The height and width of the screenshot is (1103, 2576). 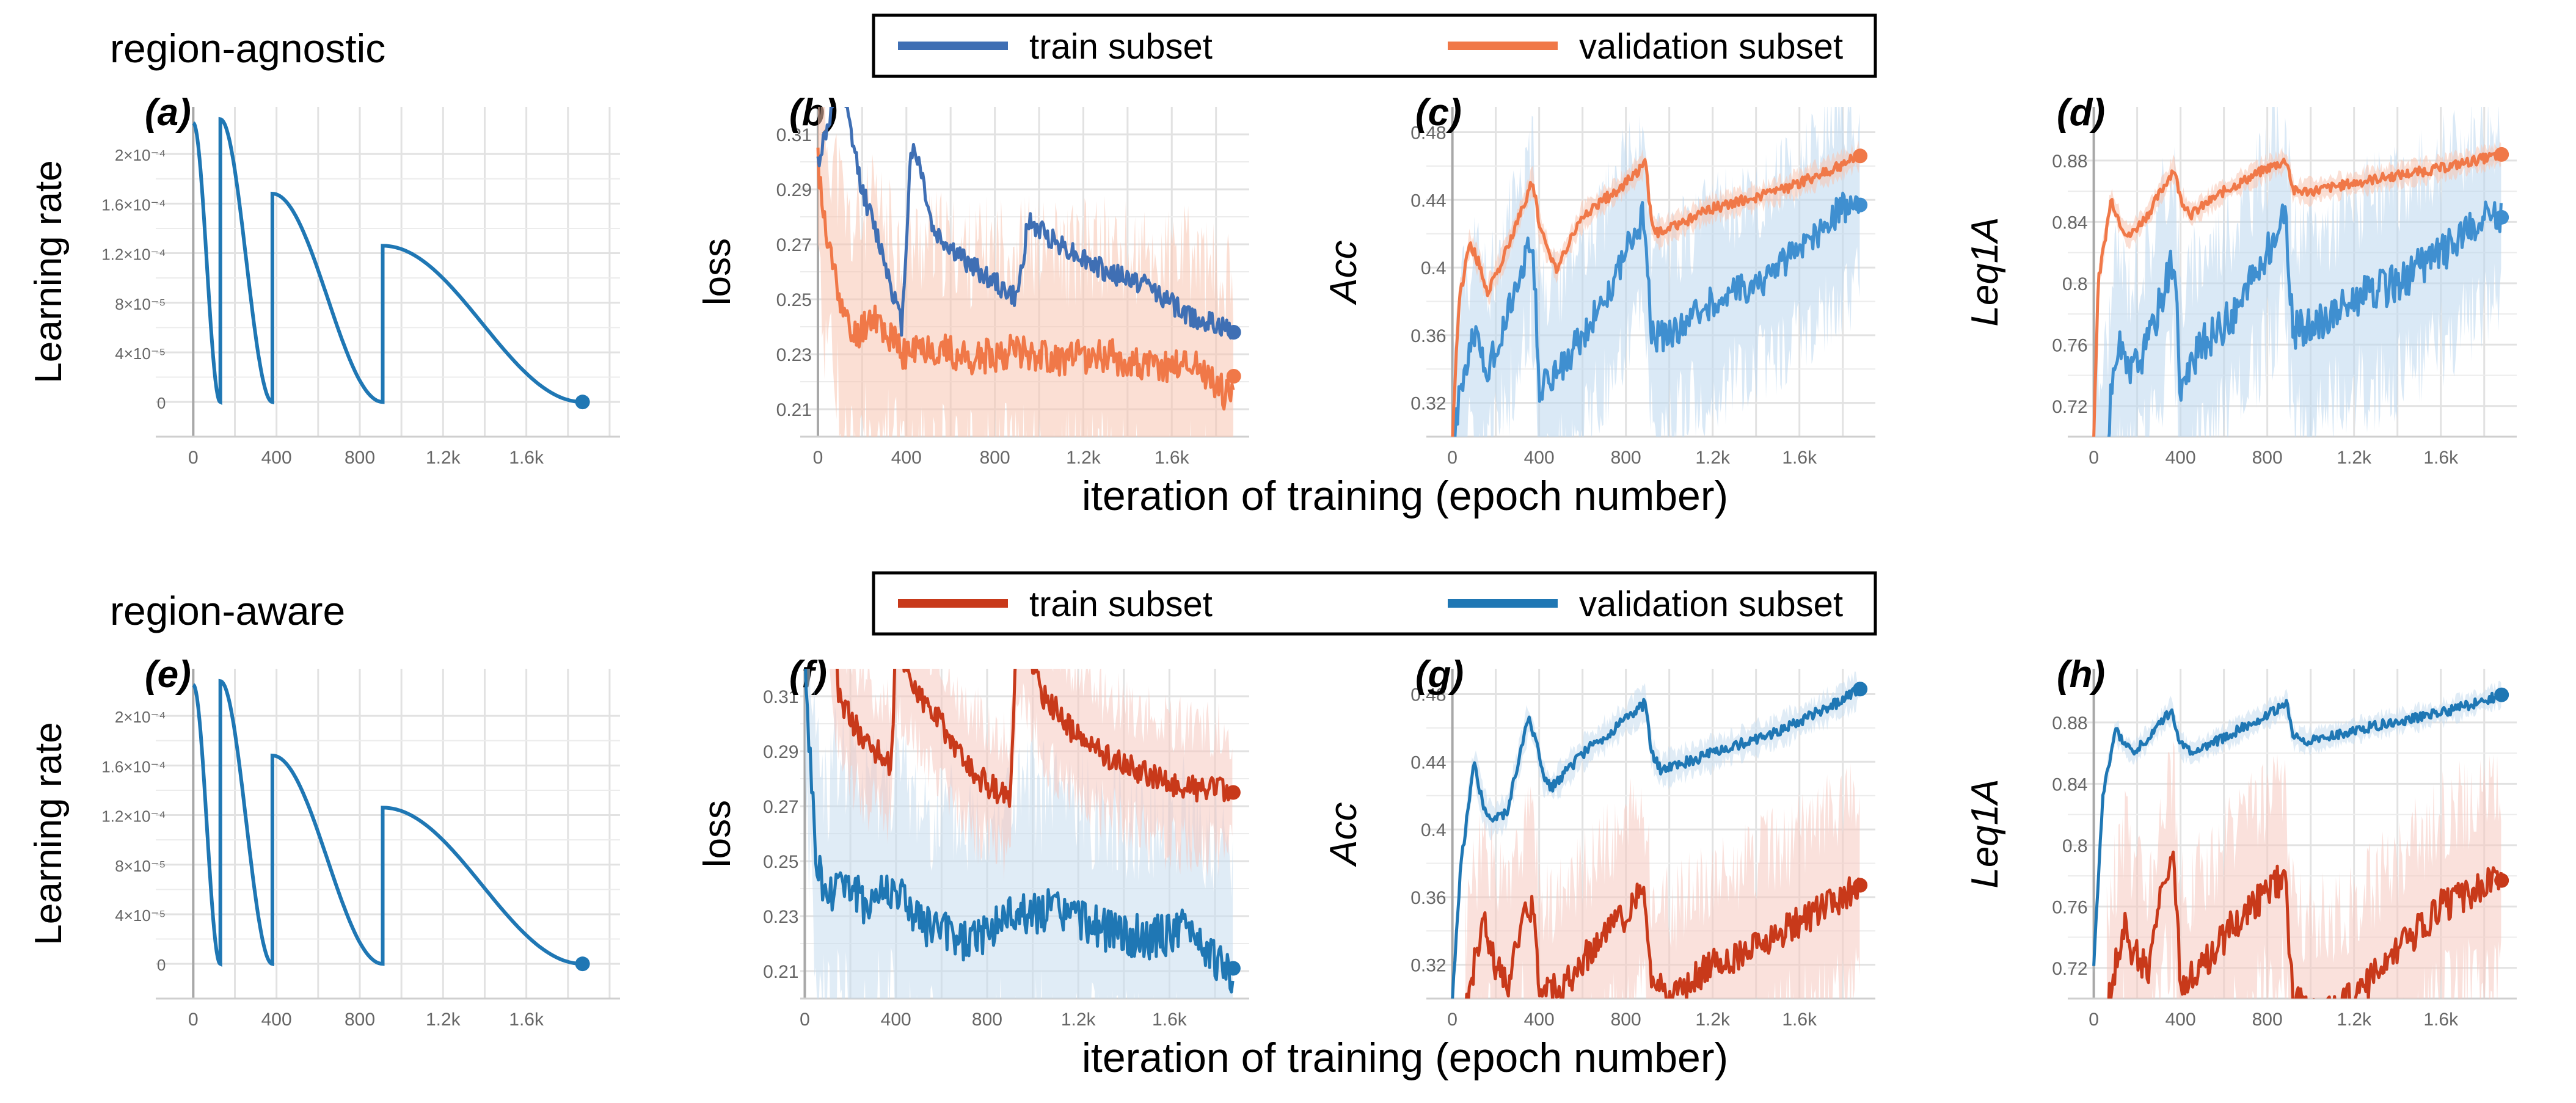 I want to click on y-tick-label: 0.84, so click(x=2069, y=784).